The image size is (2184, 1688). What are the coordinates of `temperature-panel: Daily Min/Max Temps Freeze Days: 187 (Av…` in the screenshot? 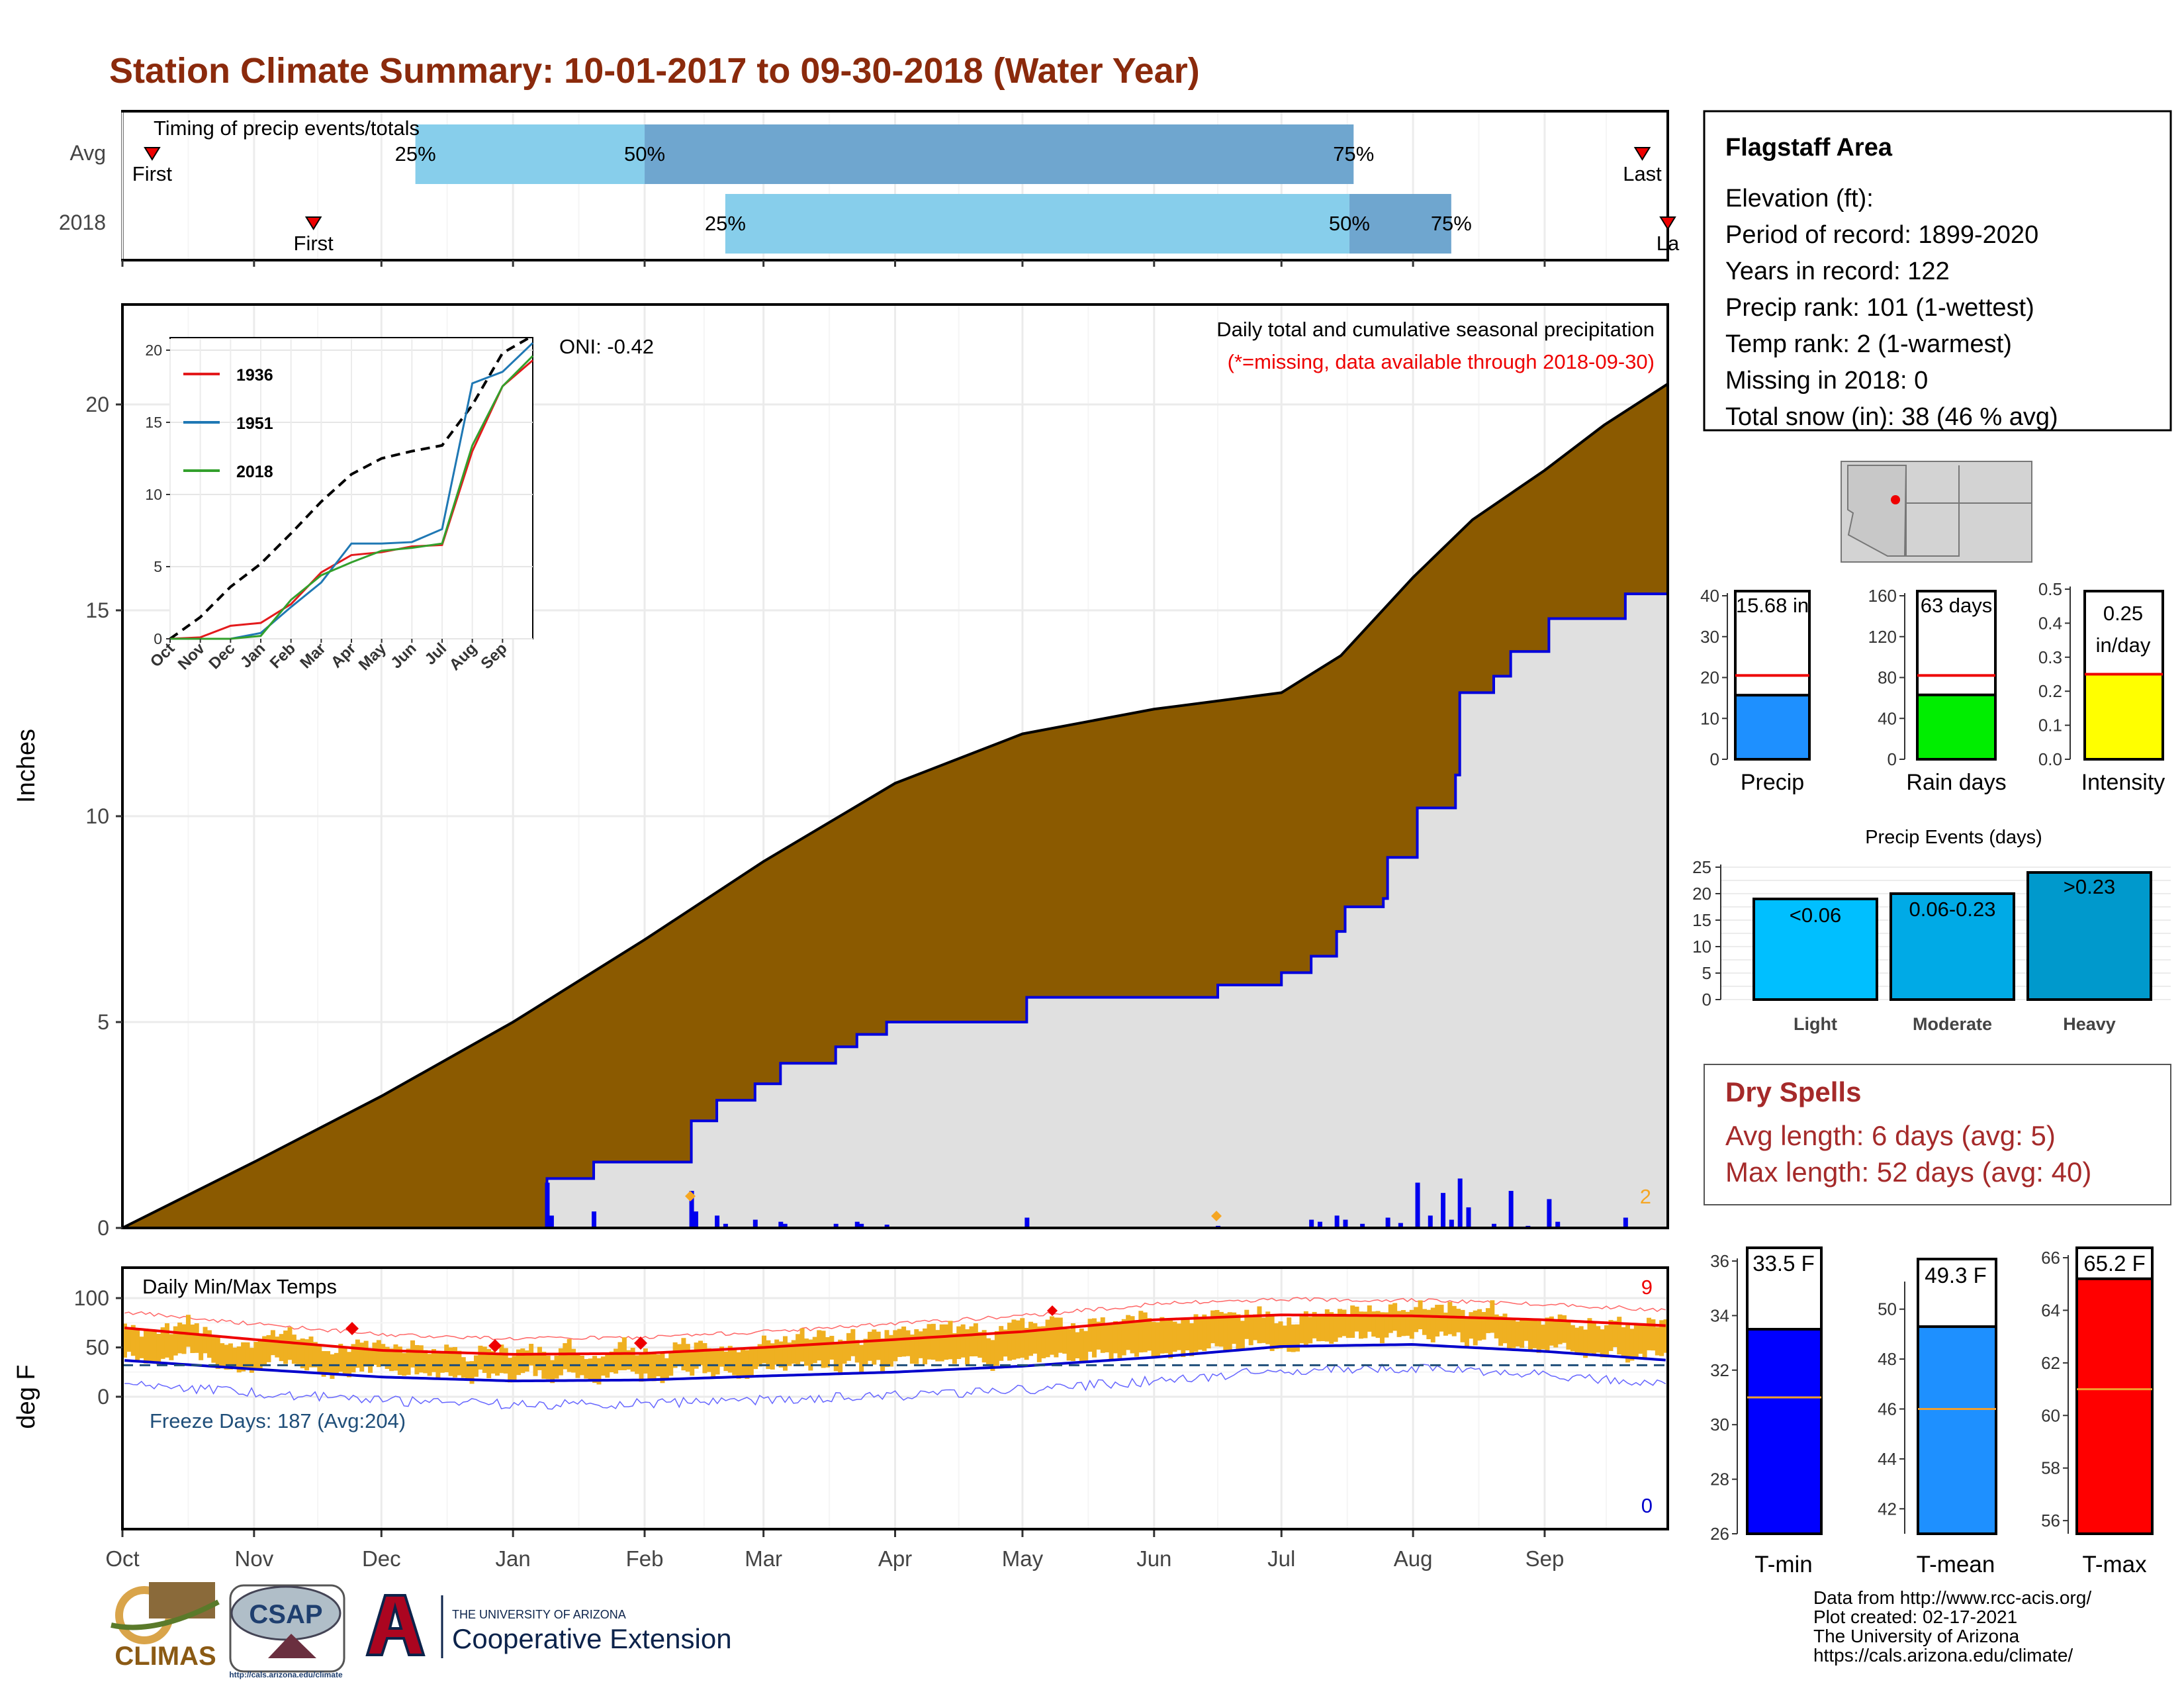 It's located at (841, 1418).